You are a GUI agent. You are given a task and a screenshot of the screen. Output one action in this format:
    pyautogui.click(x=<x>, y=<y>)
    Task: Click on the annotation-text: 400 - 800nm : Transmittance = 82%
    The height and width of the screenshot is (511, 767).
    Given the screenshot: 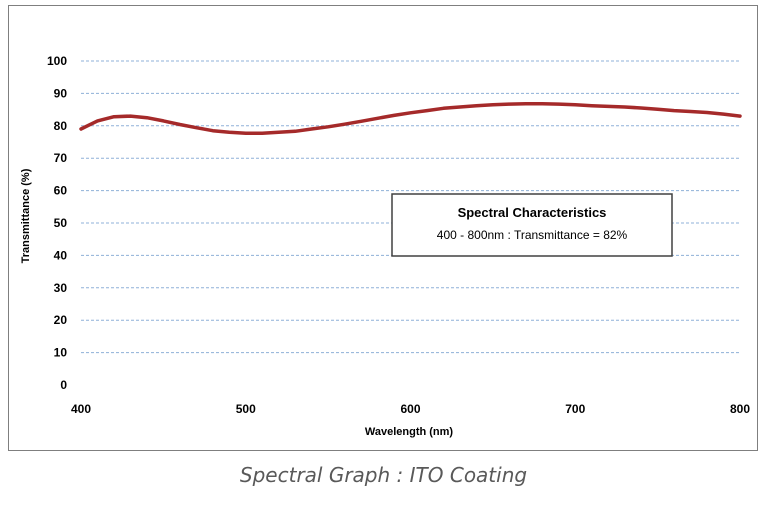 What is the action you would take?
    pyautogui.click(x=532, y=235)
    